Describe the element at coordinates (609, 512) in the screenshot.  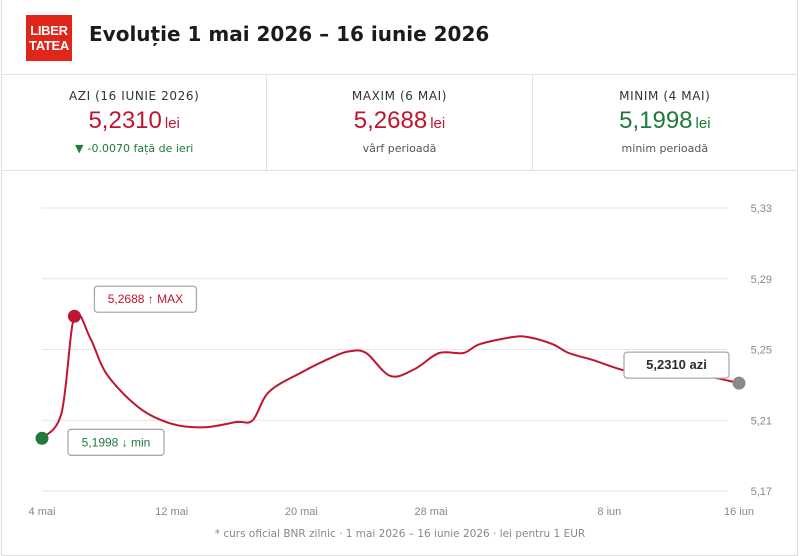
I see `x-tick-label: 8 iun` at that location.